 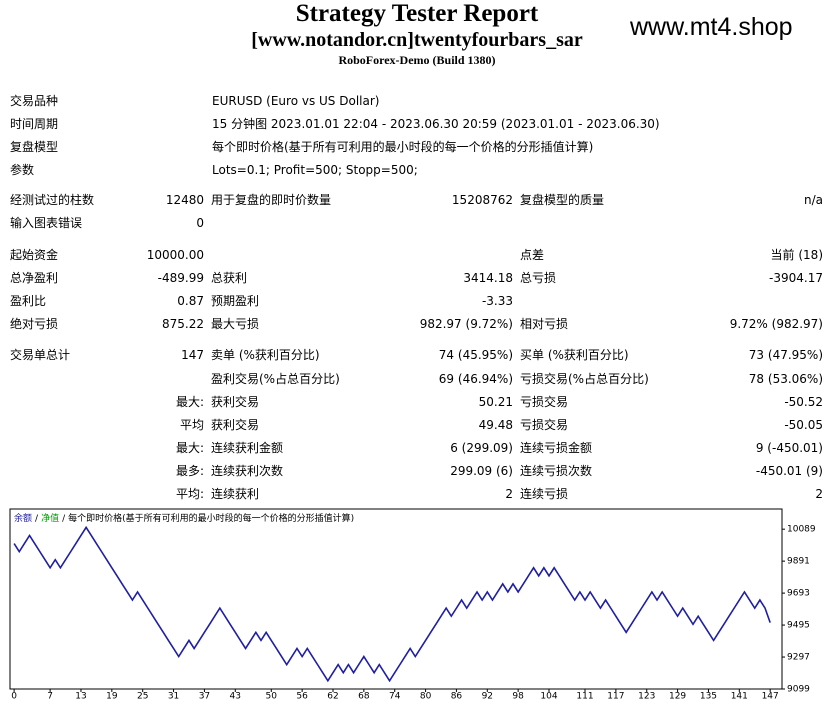 I want to click on y-tick-label: 9891, so click(x=798, y=562).